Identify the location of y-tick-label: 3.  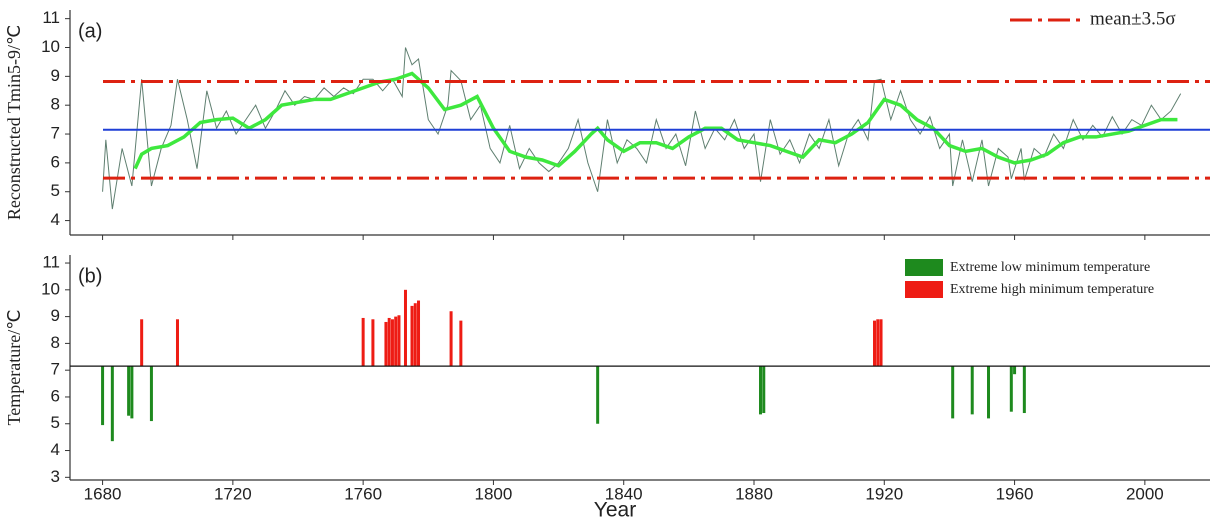
(55, 476).